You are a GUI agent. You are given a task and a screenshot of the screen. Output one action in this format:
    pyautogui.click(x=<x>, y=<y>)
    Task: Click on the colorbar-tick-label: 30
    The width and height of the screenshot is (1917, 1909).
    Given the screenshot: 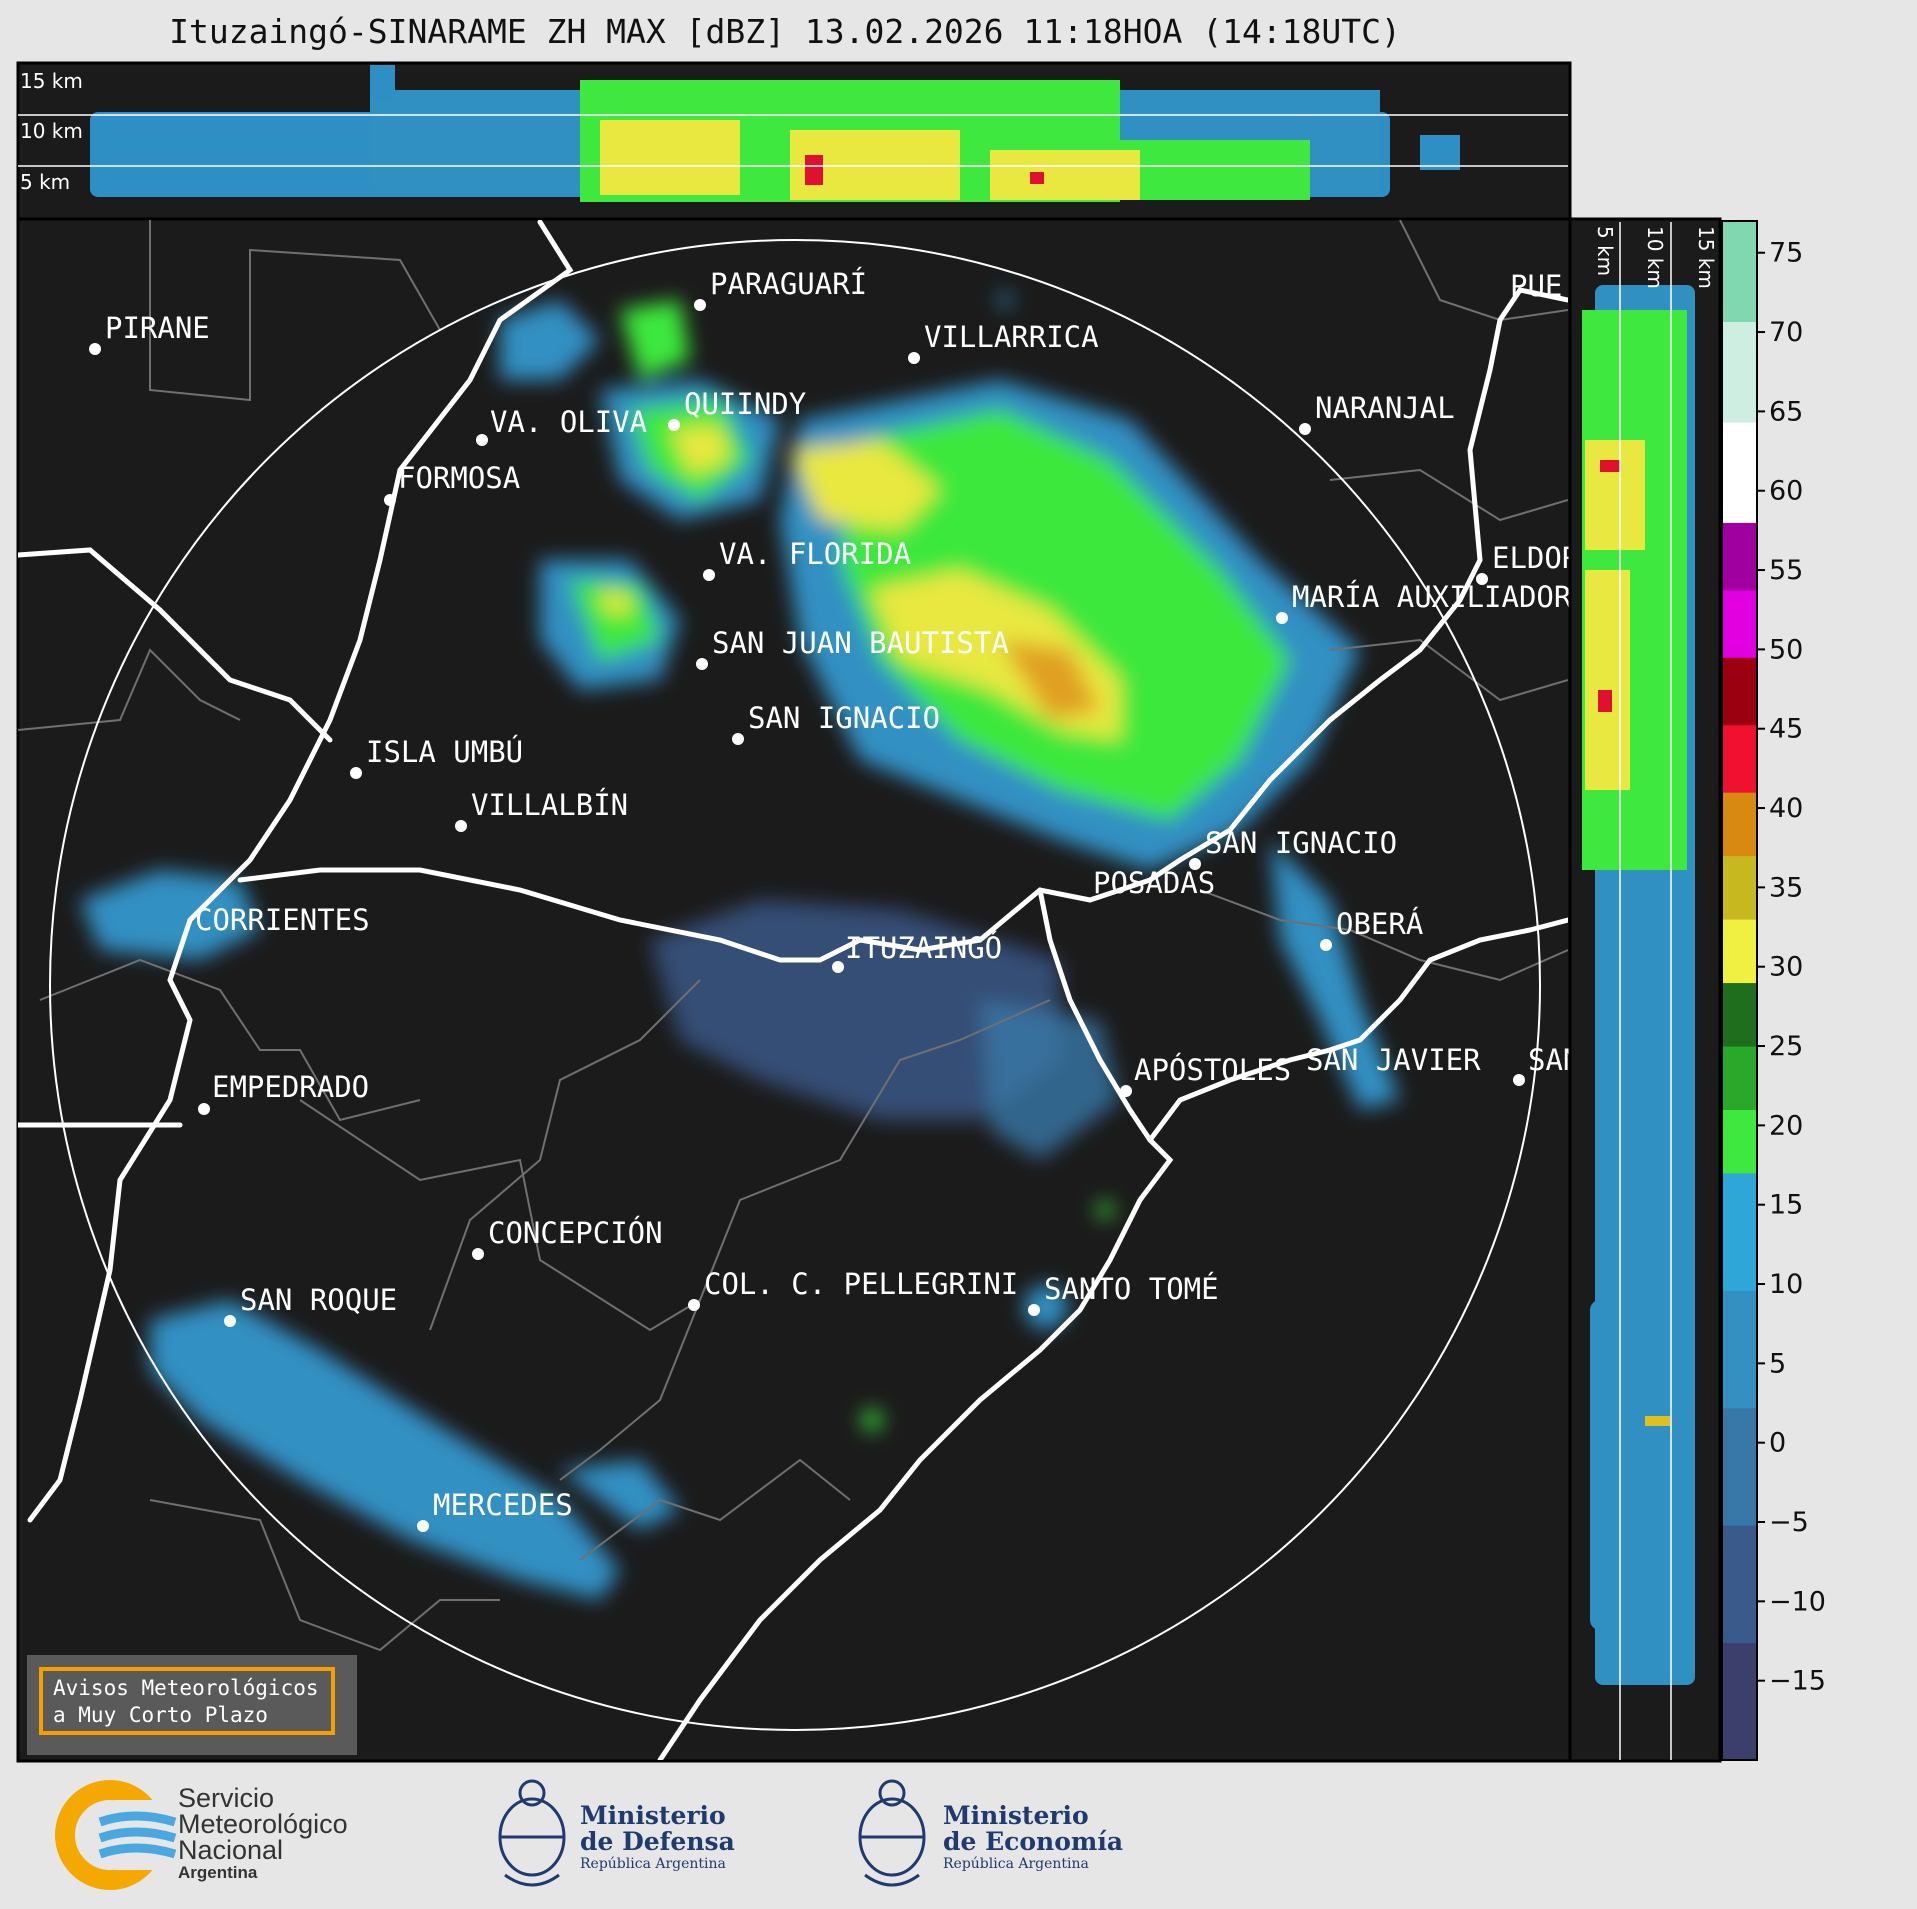 What is the action you would take?
    pyautogui.click(x=1786, y=967)
    